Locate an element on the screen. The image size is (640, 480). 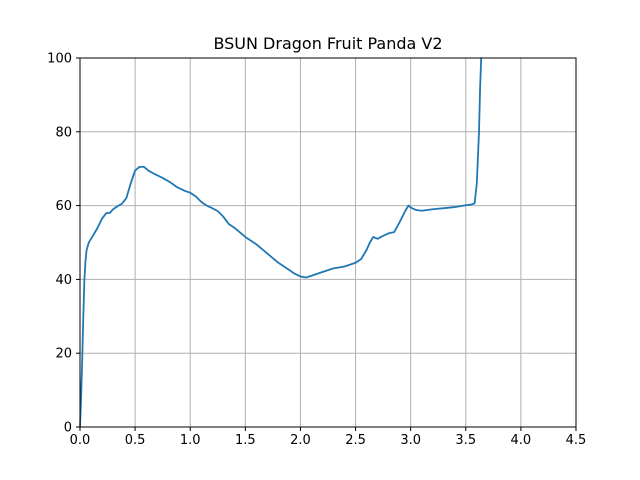
x-tick-label: 0.0 is located at coordinates (80, 440).